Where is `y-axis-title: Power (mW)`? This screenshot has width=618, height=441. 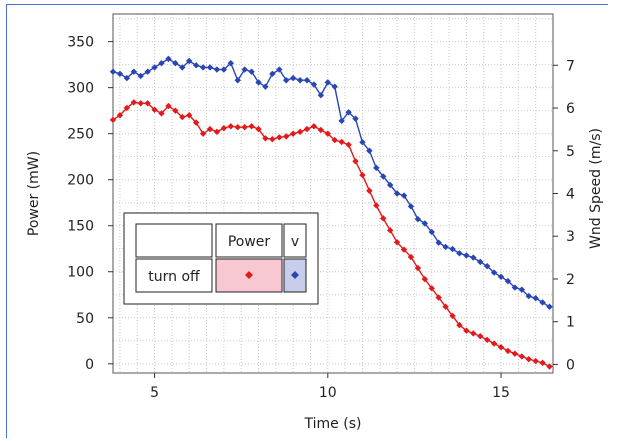
y-axis-title: Power (mW) is located at coordinates (34, 193).